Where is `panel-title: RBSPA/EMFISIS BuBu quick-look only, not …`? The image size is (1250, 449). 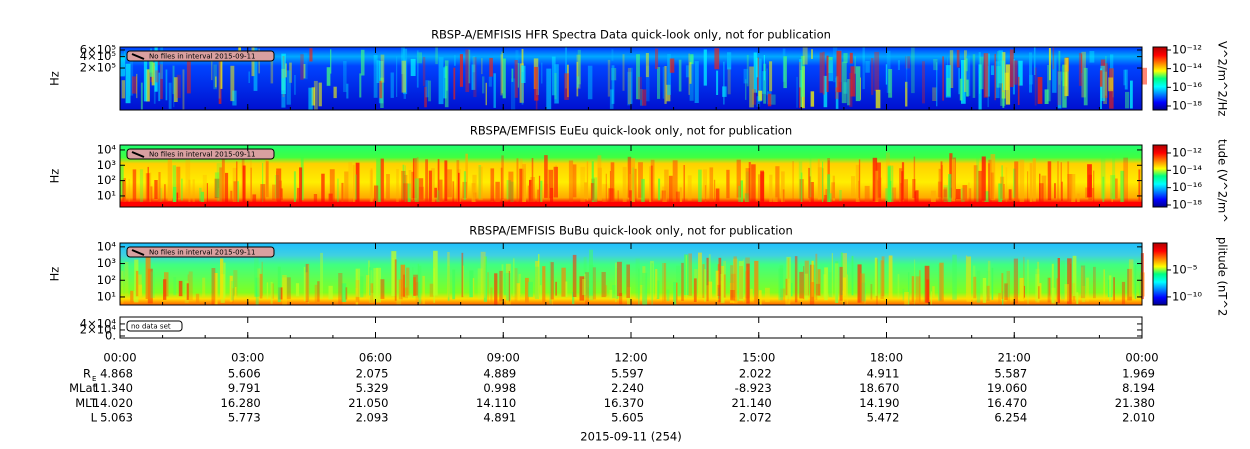 panel-title: RBSPA/EMFISIS BuBu quick-look only, not … is located at coordinates (631, 231).